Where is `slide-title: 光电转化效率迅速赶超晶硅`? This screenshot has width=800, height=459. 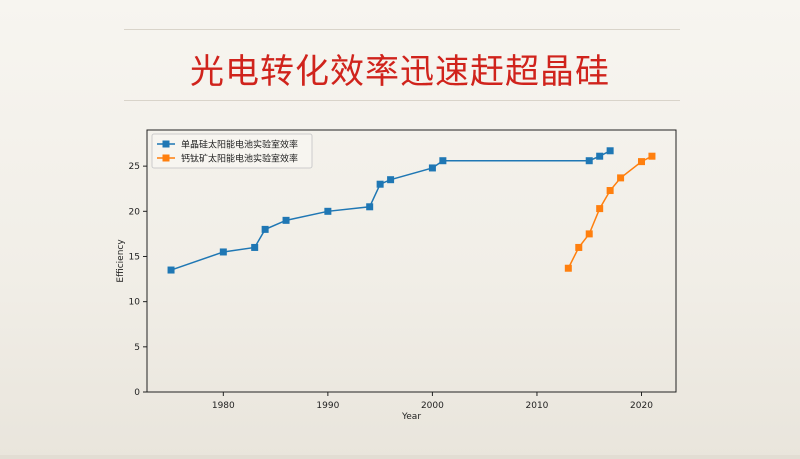 slide-title: 光电转化效率迅速赶超晶硅 is located at coordinates (400, 72).